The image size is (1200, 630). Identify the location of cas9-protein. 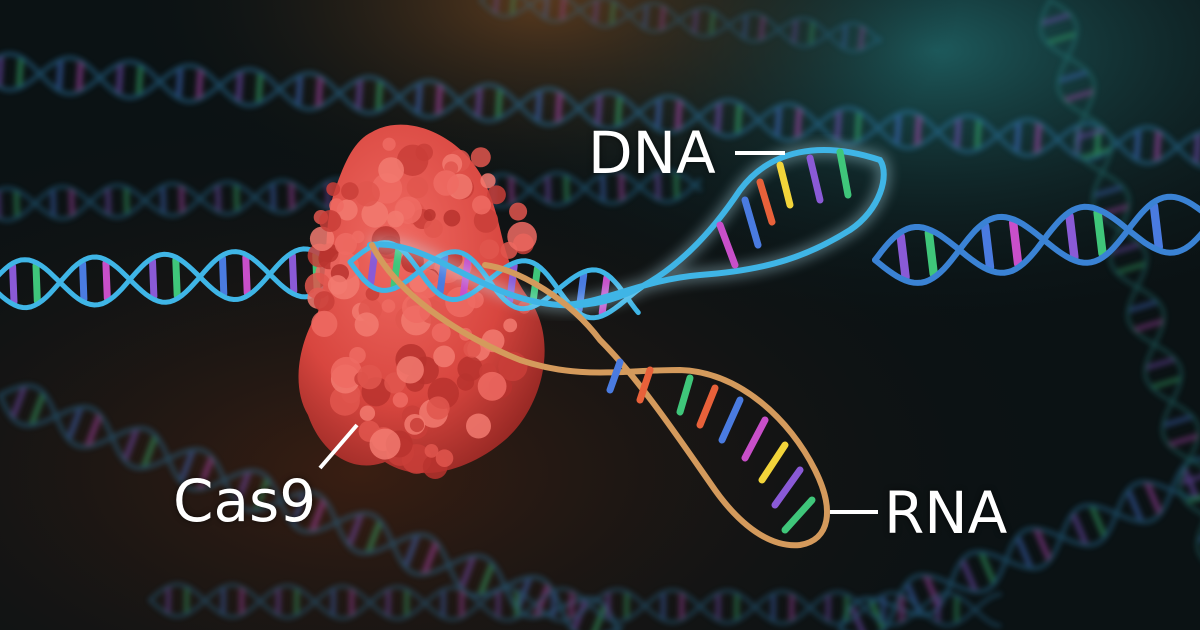
(421, 301).